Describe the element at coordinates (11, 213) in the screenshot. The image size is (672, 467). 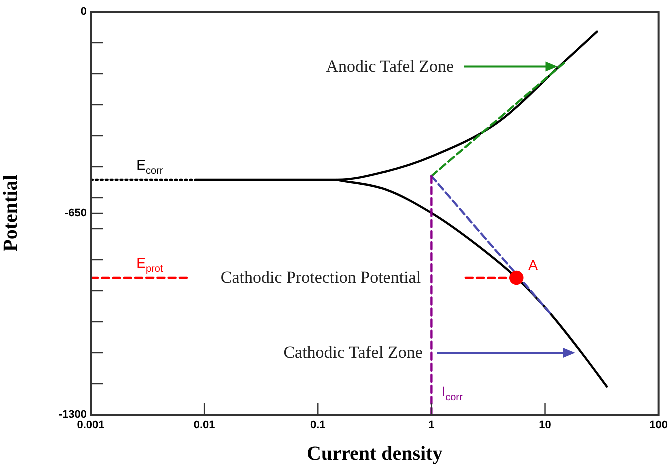
I see `y-axis-title: Potential` at that location.